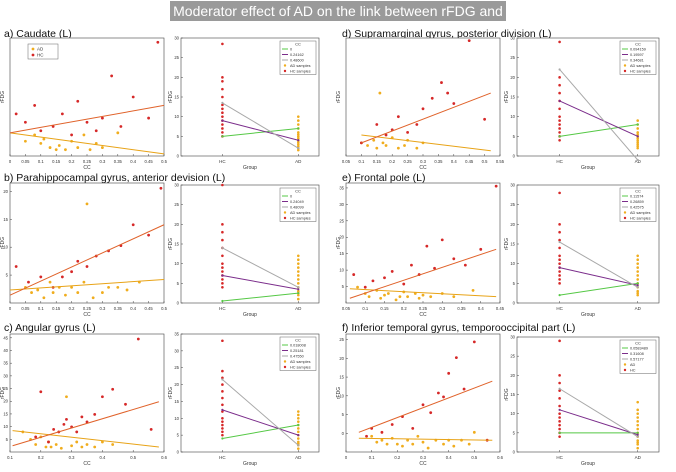  Describe the element at coordinates (598, 413) in the screenshot. I see `series-line` at that location.